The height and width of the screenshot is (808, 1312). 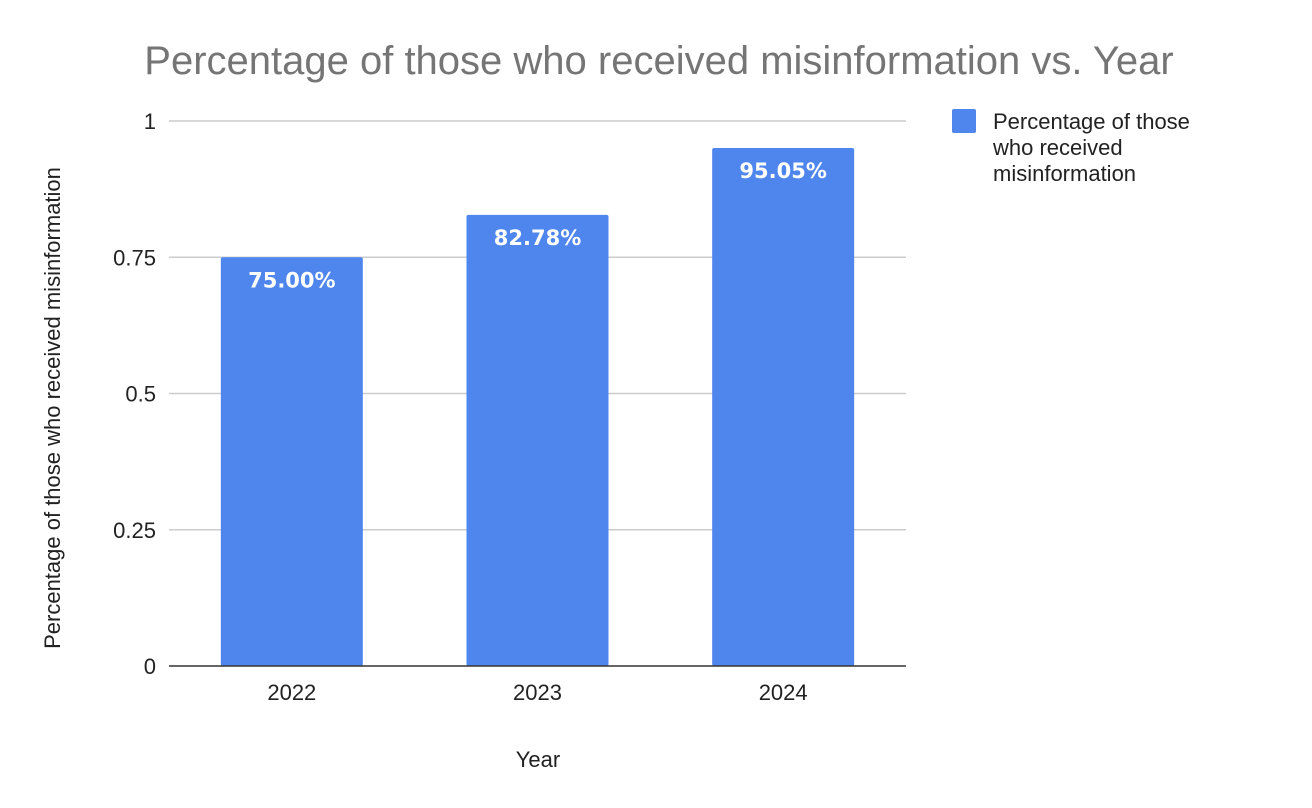 What do you see at coordinates (783, 692) in the screenshot?
I see `x-tick-label: 2024` at bounding box center [783, 692].